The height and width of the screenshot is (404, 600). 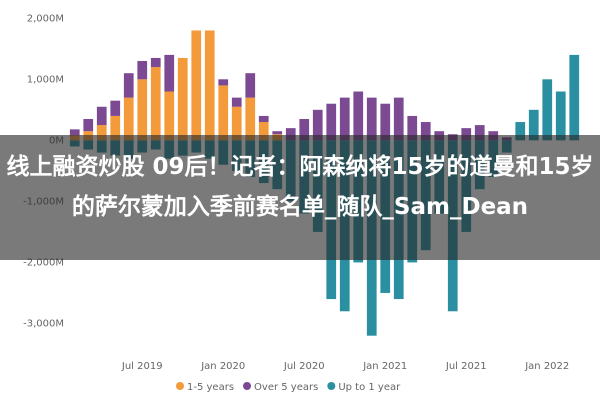 I want to click on x-tick-label: Jul 2020, so click(x=304, y=366).